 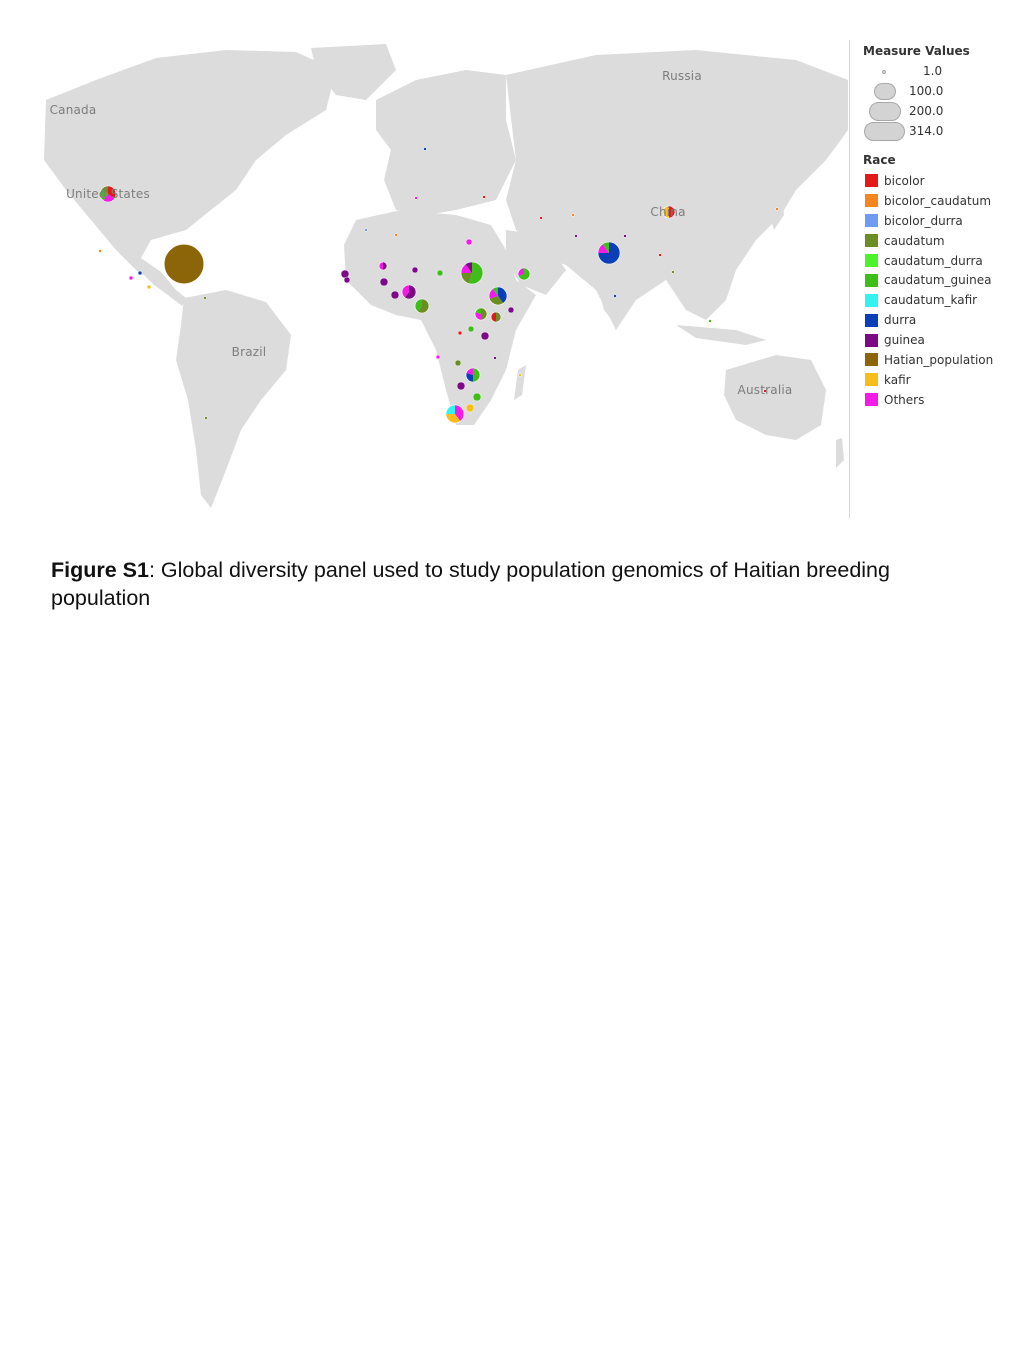 I want to click on race-legend-item: guinea, so click(x=943, y=340).